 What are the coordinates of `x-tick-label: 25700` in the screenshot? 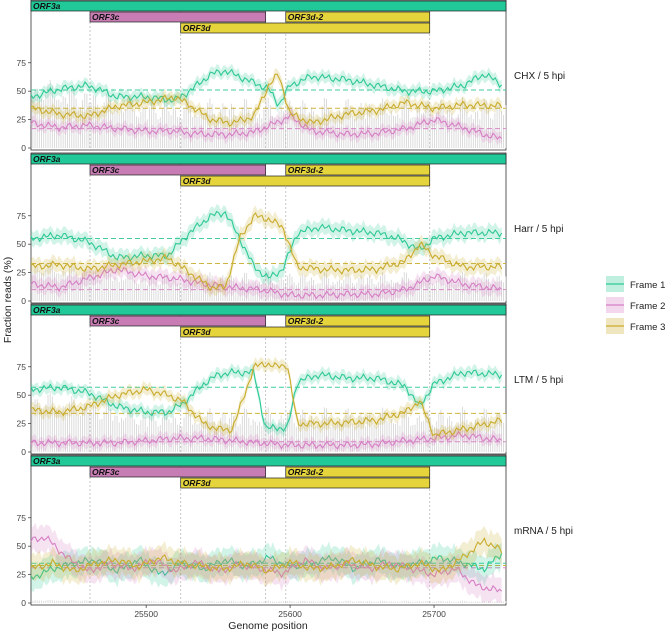 It's located at (434, 614).